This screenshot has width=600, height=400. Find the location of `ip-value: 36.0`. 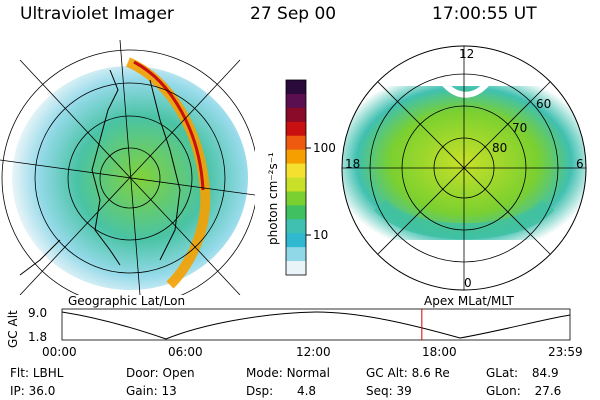

ip-value: 36.0 is located at coordinates (42, 391).